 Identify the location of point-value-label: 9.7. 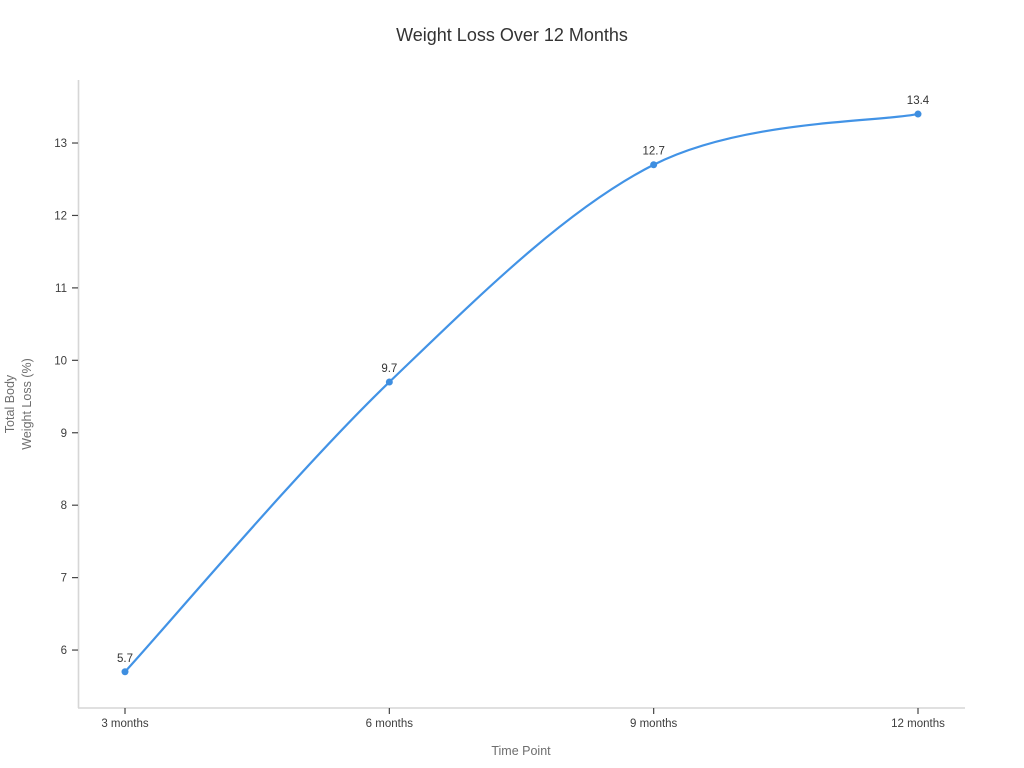
(389, 369).